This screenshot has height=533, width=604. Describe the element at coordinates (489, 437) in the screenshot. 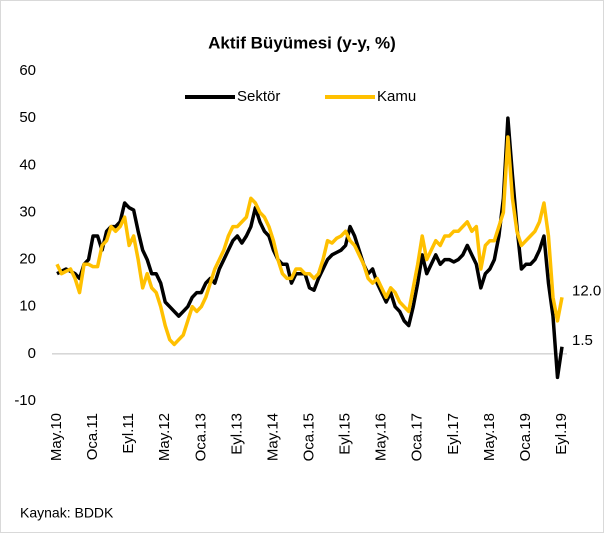

I see `x-tick-label: May.18` at that location.